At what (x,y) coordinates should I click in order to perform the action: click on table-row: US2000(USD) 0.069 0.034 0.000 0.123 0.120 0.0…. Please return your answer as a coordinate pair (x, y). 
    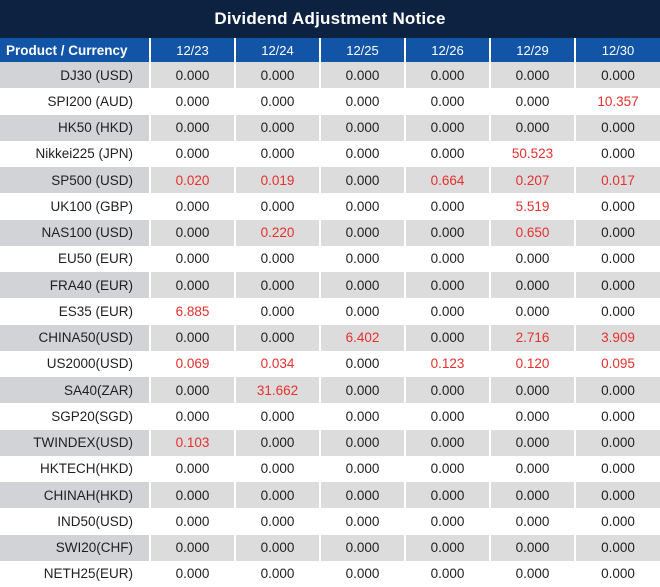
    Looking at the image, I should click on (330, 363).